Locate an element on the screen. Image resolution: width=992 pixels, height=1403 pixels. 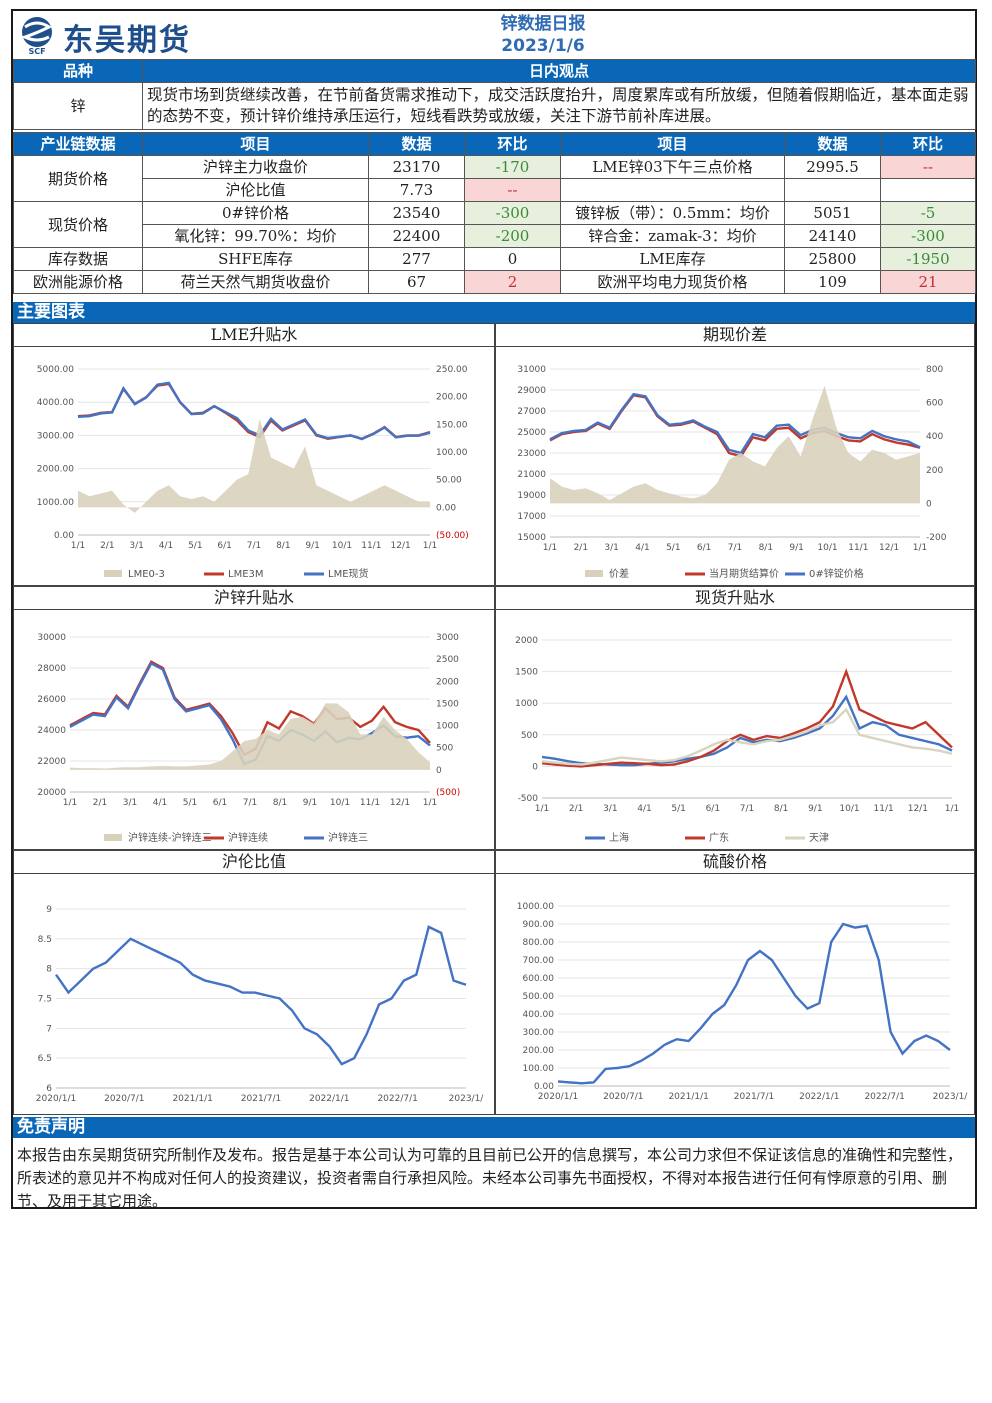
item-name: 氧化锌：99.70%：均价 is located at coordinates (255, 236).